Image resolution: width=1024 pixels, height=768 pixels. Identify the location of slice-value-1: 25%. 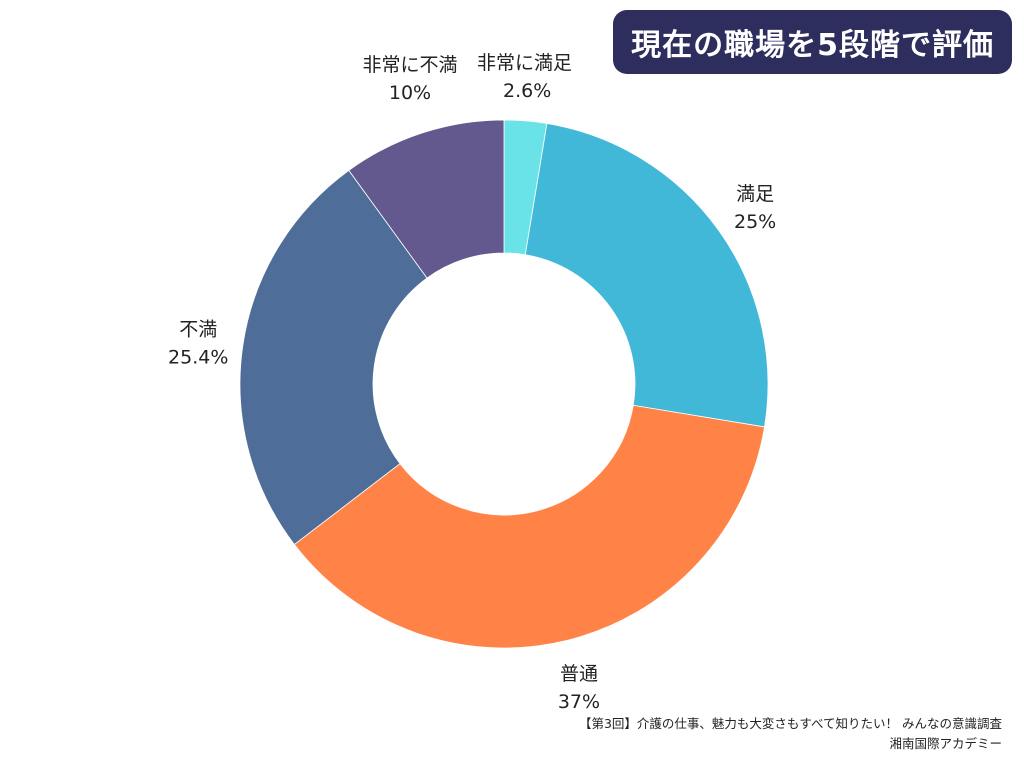
(755, 222).